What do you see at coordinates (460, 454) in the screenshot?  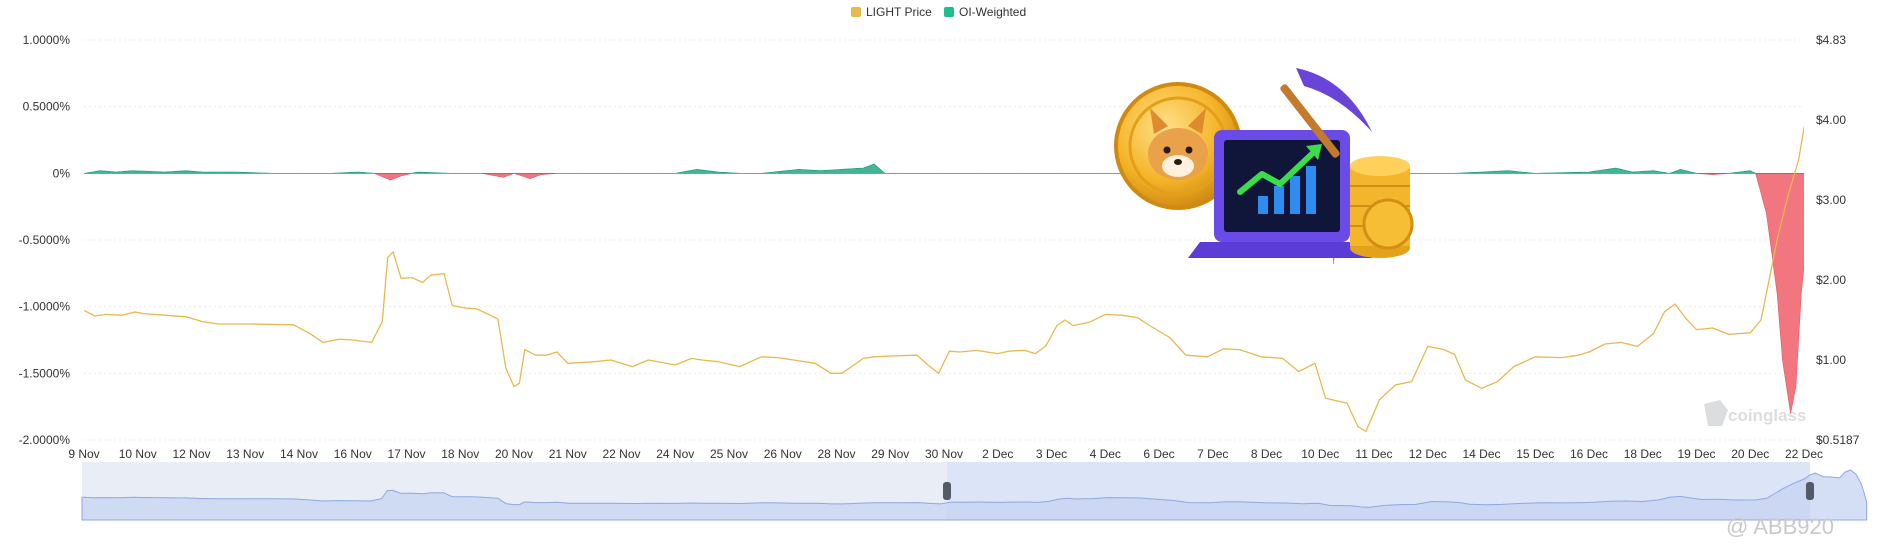 I see `x-axis-tick: 18 Nov` at bounding box center [460, 454].